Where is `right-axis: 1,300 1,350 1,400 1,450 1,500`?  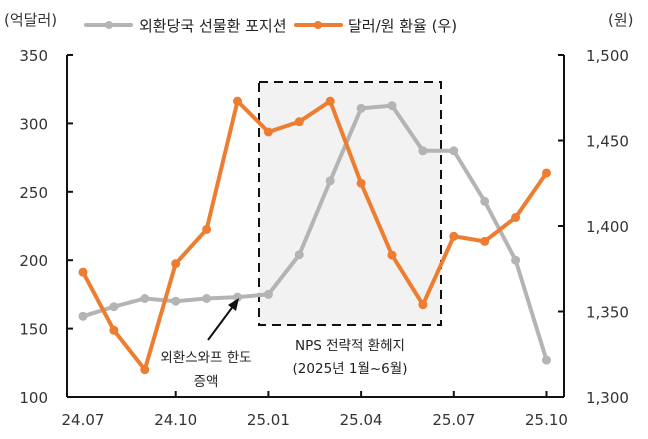
right-axis: 1,300 1,350 1,400 1,450 1,500 is located at coordinates (593, 227).